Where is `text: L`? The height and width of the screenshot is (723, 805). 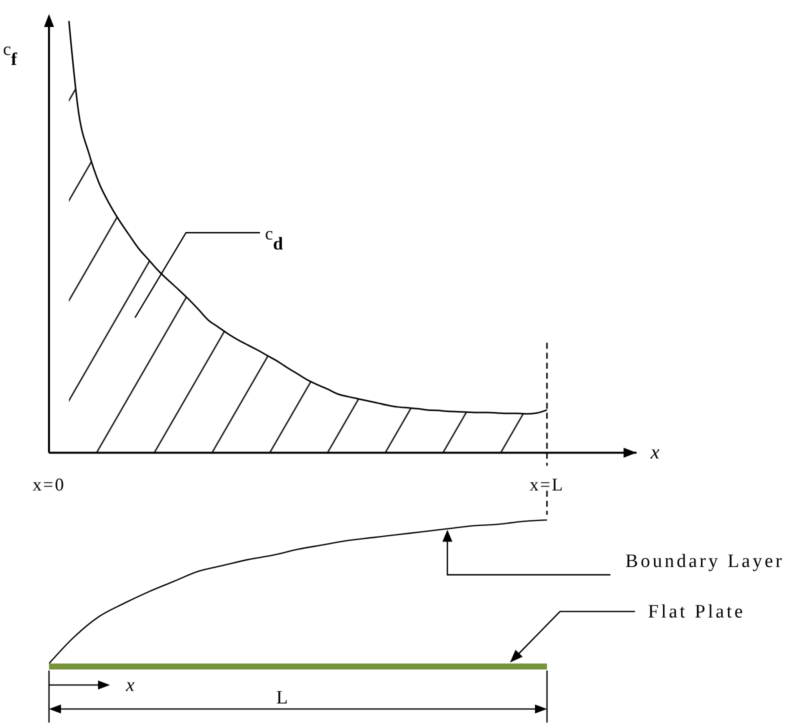
text: L is located at coordinates (282, 698).